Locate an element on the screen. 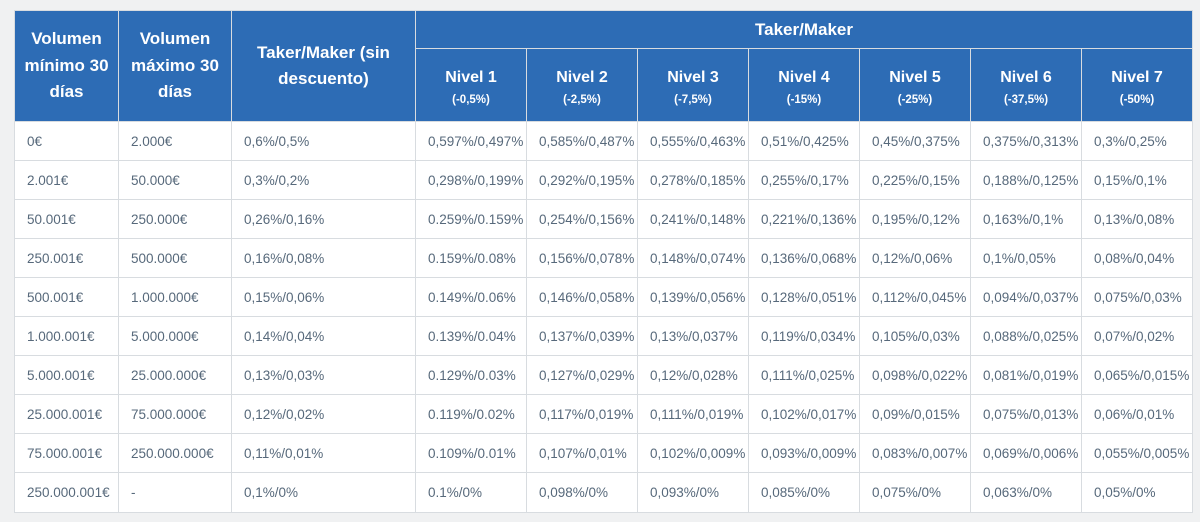 The height and width of the screenshot is (522, 1200). header-base-fee: Taker/Maker (sin descuento) is located at coordinates (323, 66).